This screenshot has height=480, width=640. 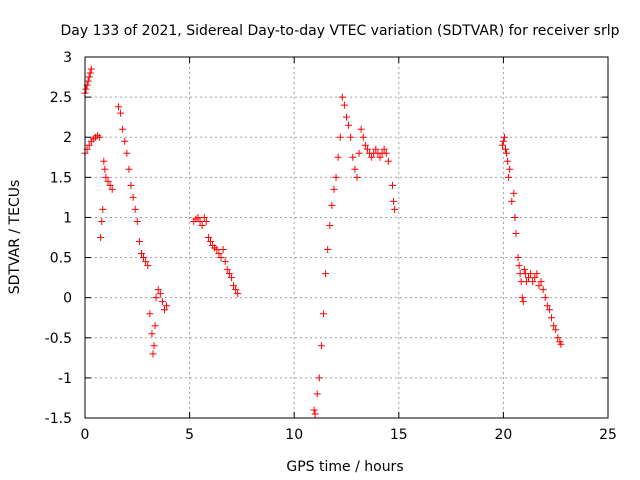 What do you see at coordinates (58, 419) in the screenshot?
I see `y-tick-label: -1.5` at bounding box center [58, 419].